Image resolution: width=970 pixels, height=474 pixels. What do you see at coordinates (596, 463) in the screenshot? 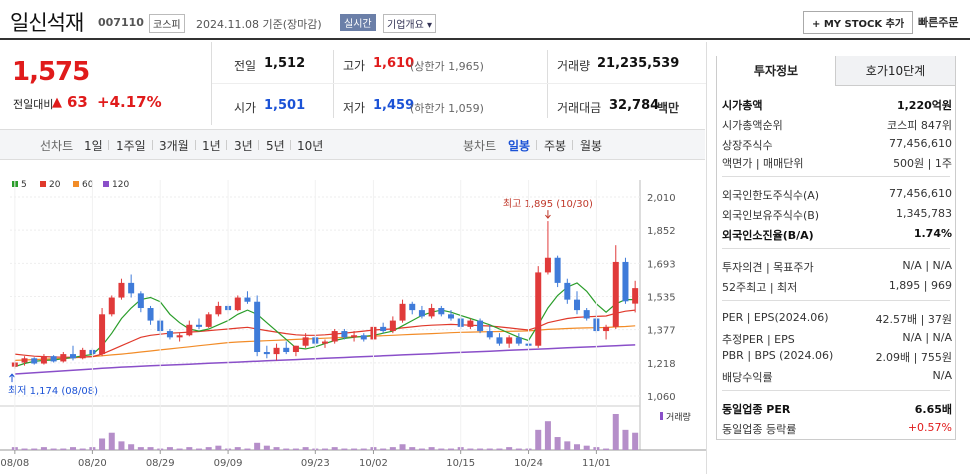
I see `x-tick-label: 11/01` at bounding box center [596, 463].